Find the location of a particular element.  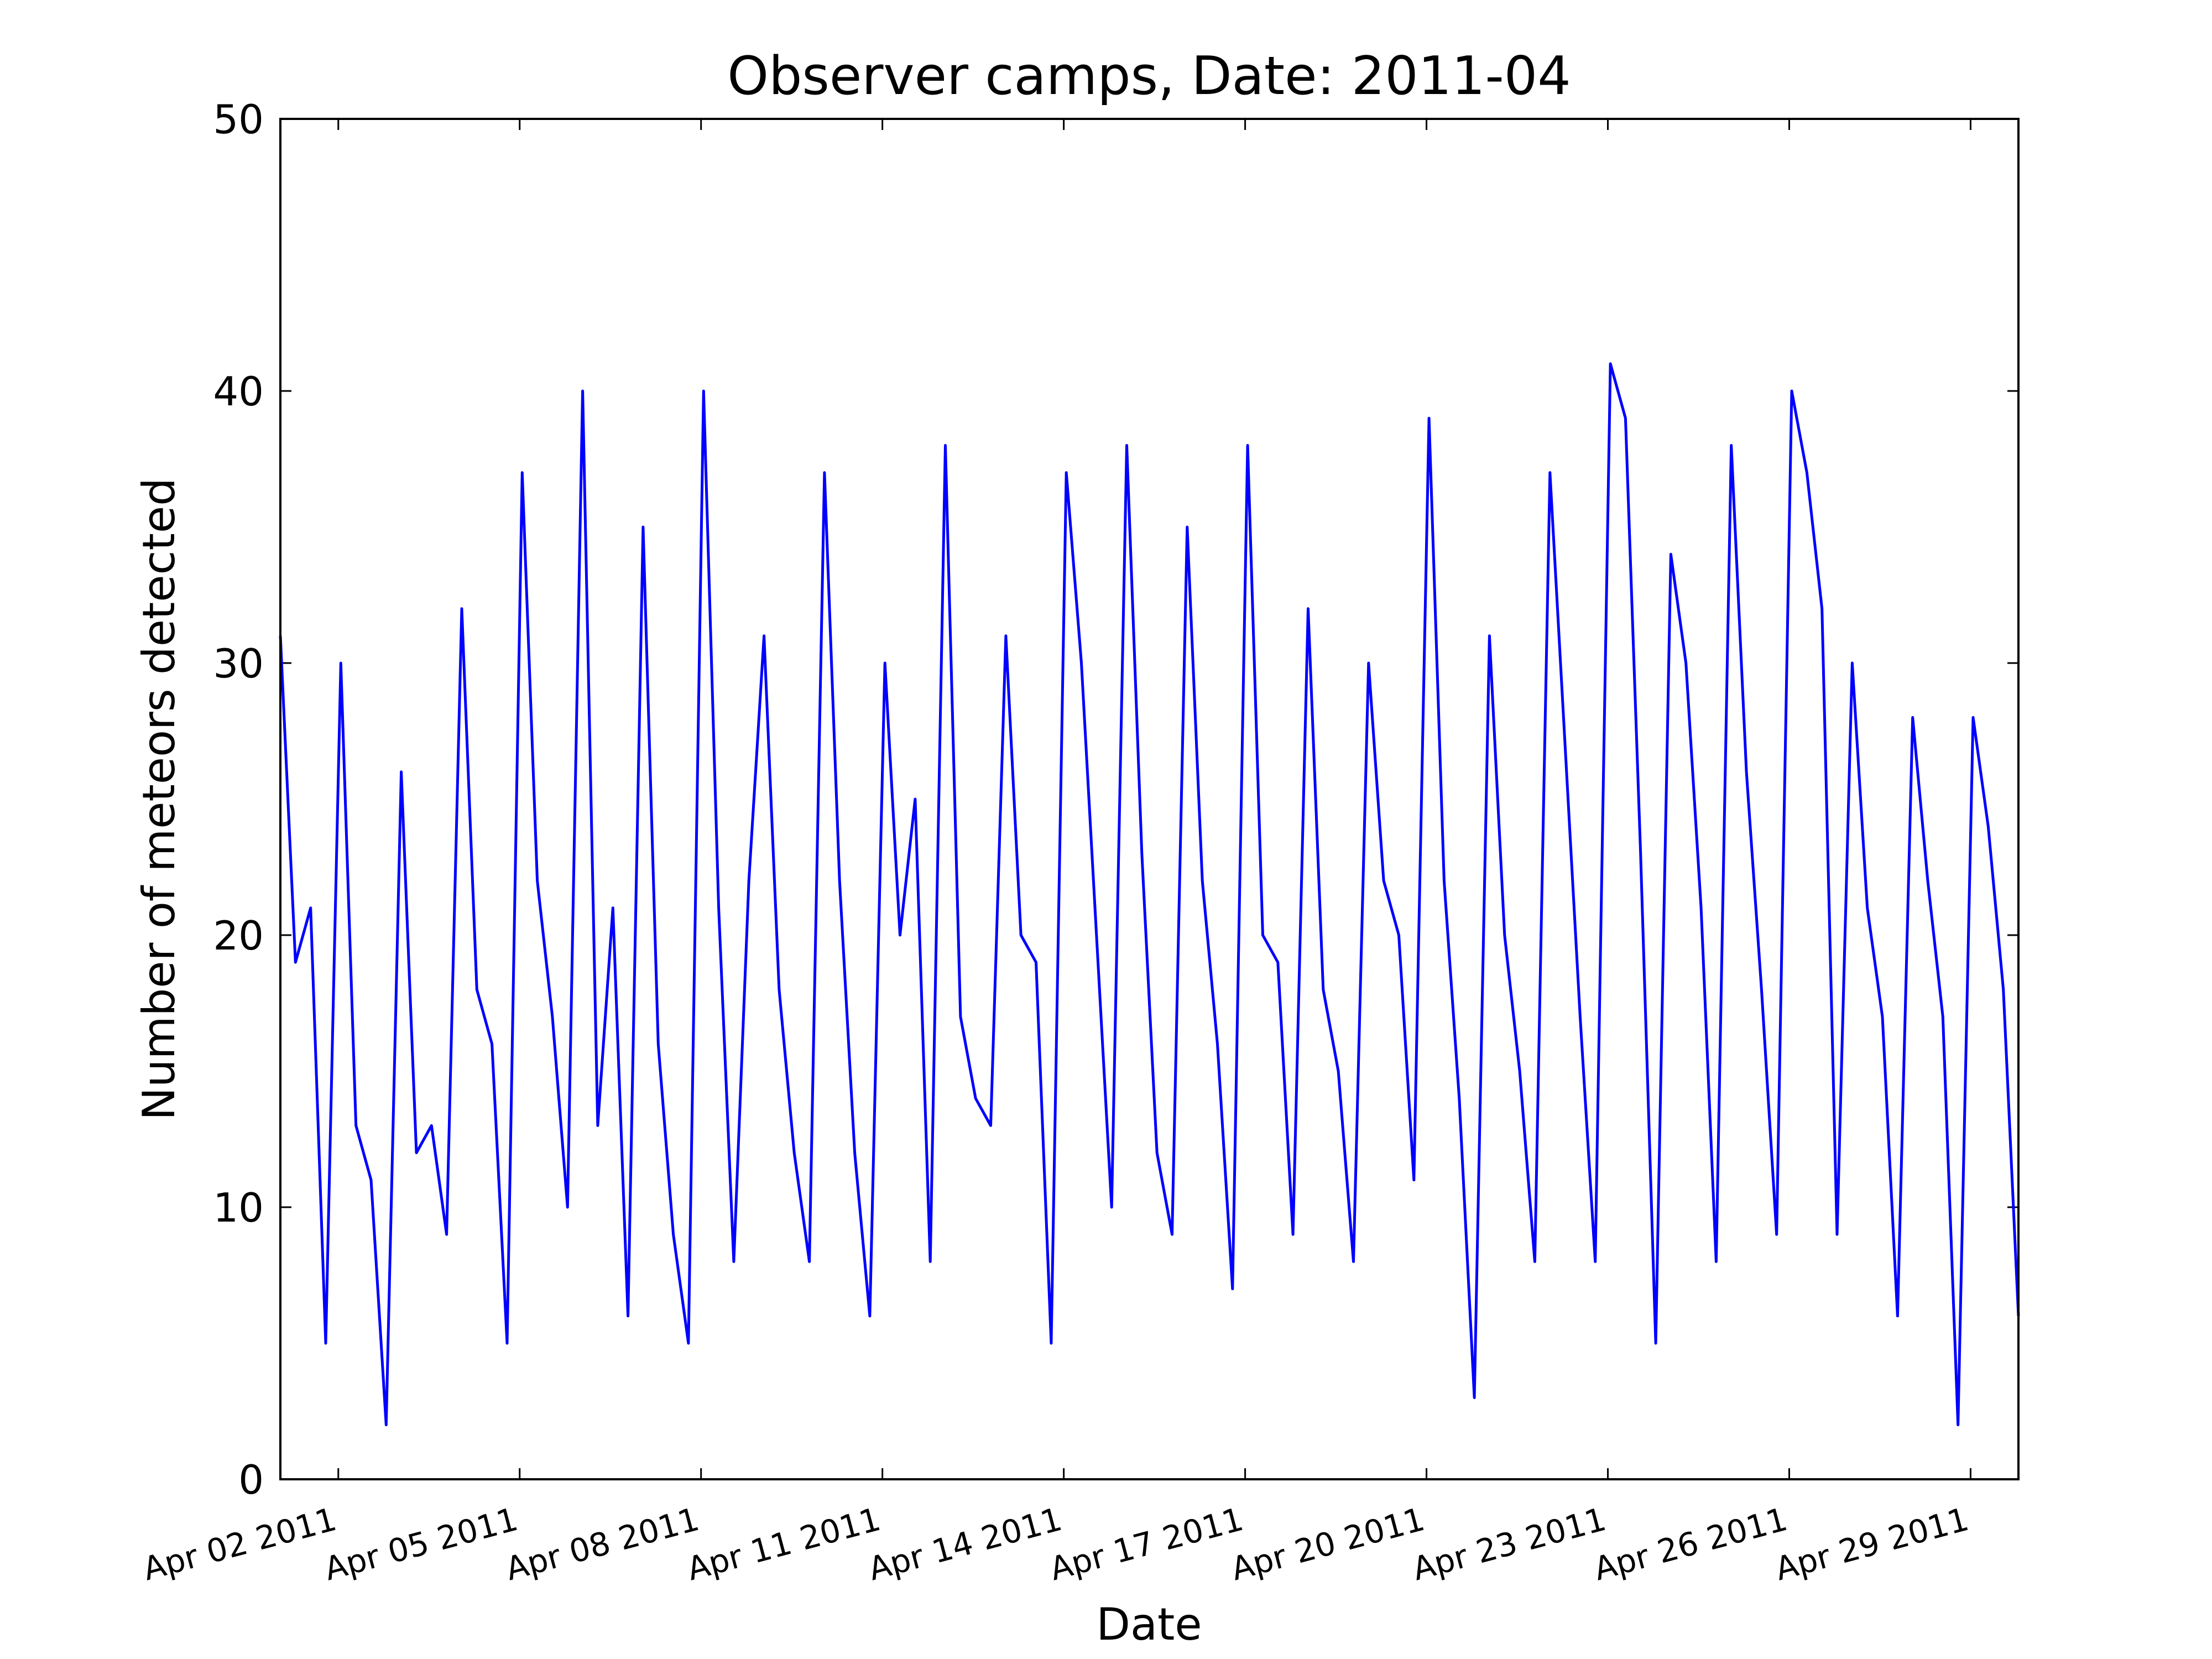

y-axis-label: Number of meteors detected is located at coordinates (159, 799).